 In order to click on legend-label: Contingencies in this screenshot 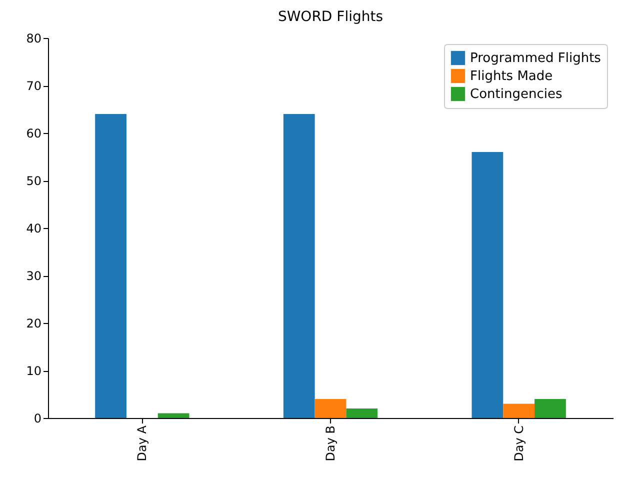, I will do `click(516, 94)`.